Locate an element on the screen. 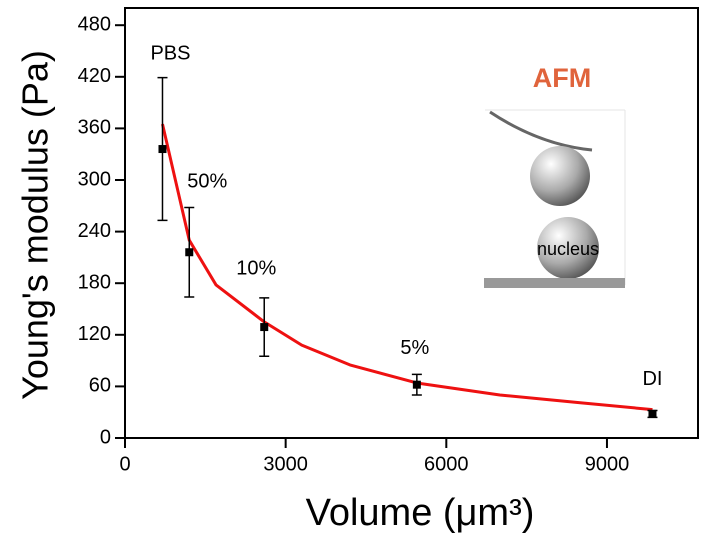 This screenshot has width=703, height=541. inset-label: nucleus is located at coordinates (568, 249).